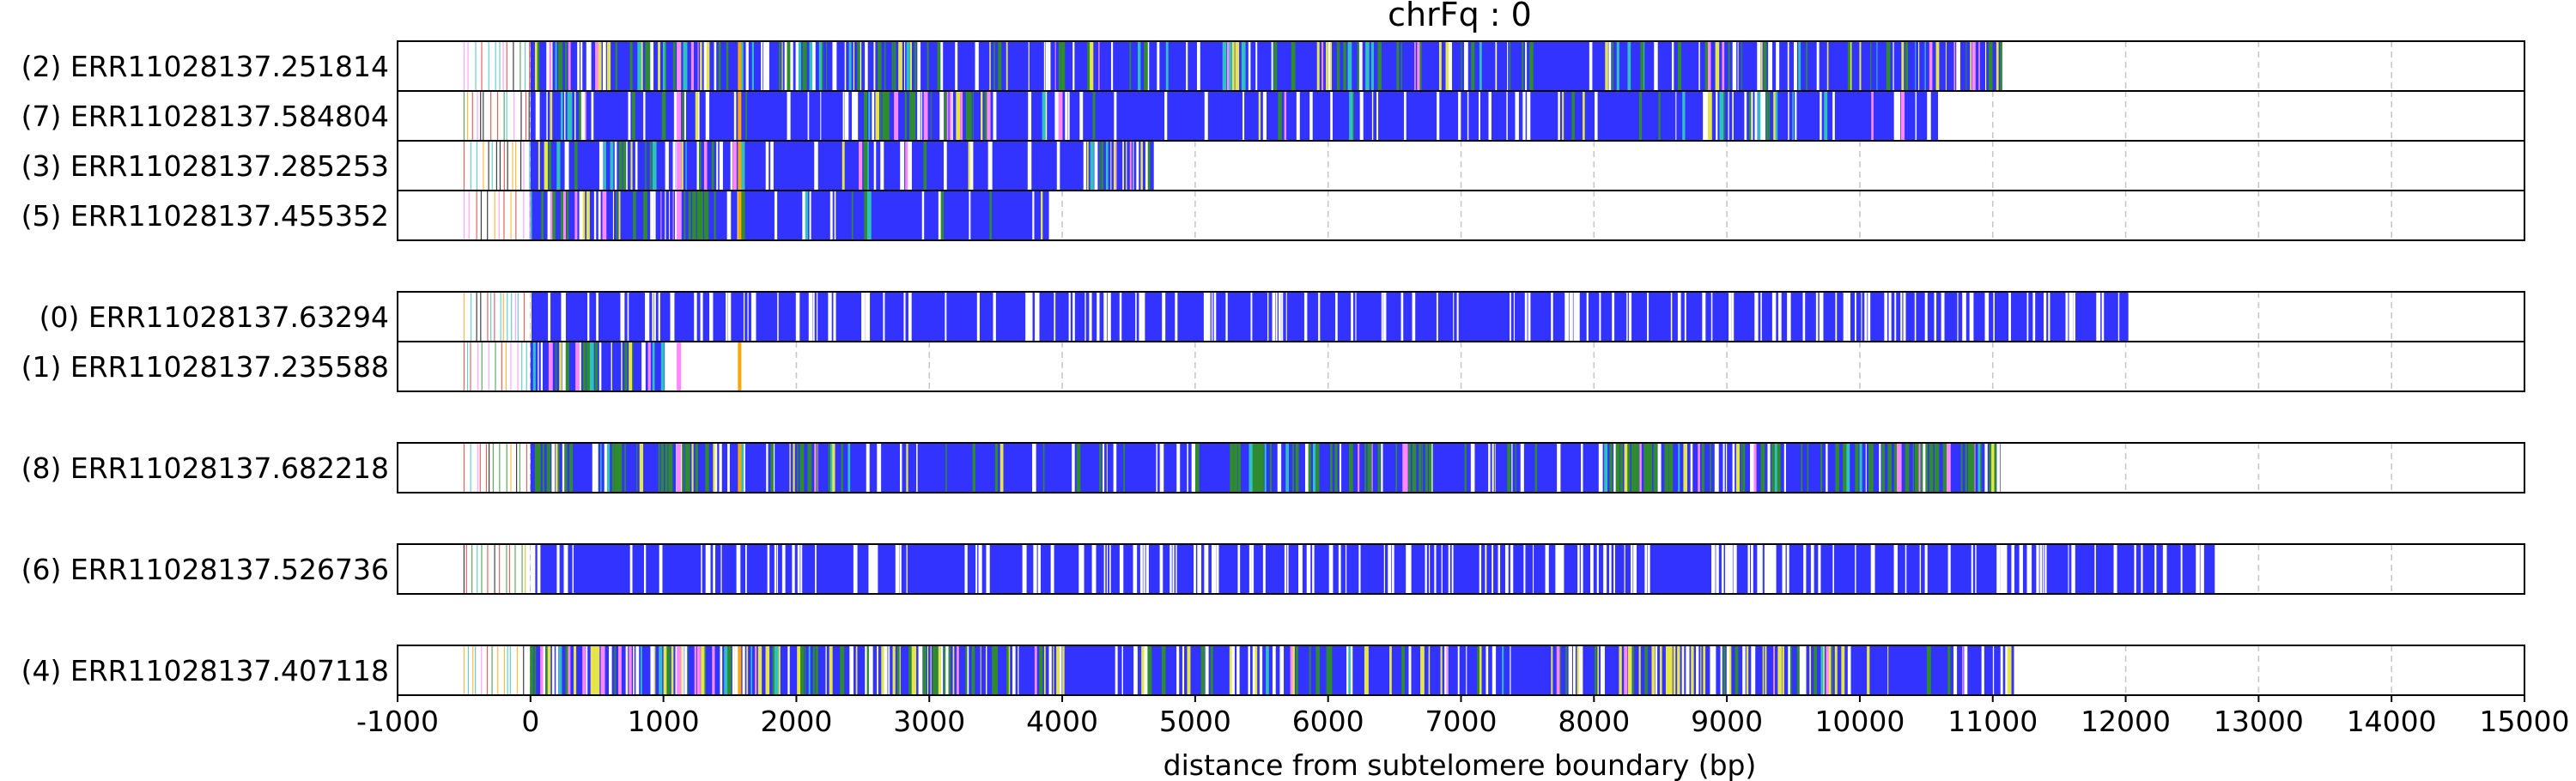  I want to click on read-track: (4) ERR11028137.407118, so click(1273, 670).